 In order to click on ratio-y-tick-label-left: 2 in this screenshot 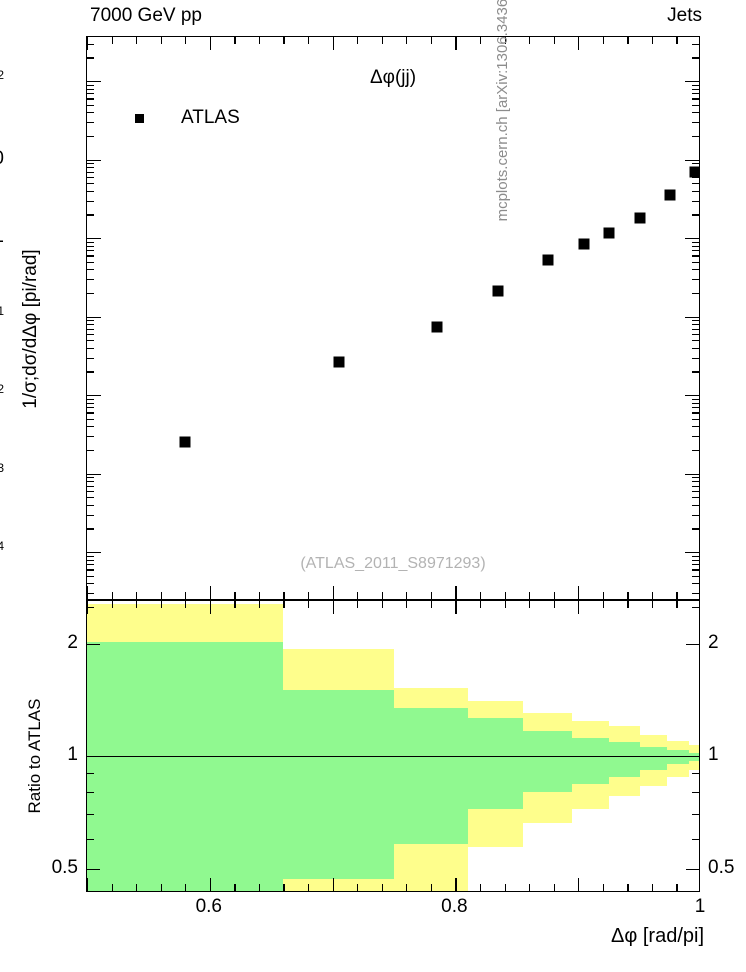, I will do `click(72, 642)`.